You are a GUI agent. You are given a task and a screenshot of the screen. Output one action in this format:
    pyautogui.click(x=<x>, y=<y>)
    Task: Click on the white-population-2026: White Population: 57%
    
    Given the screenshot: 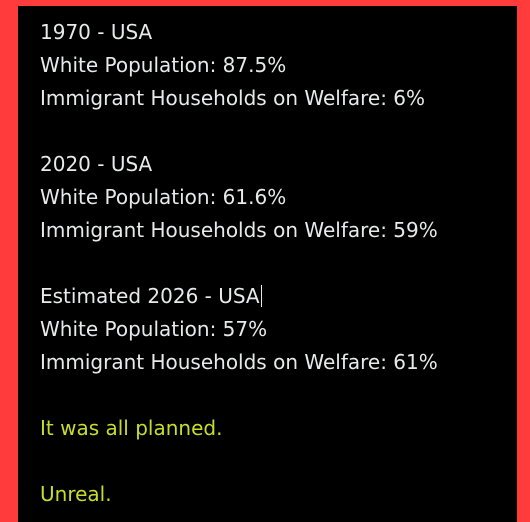 What is the action you would take?
    pyautogui.click(x=154, y=329)
    